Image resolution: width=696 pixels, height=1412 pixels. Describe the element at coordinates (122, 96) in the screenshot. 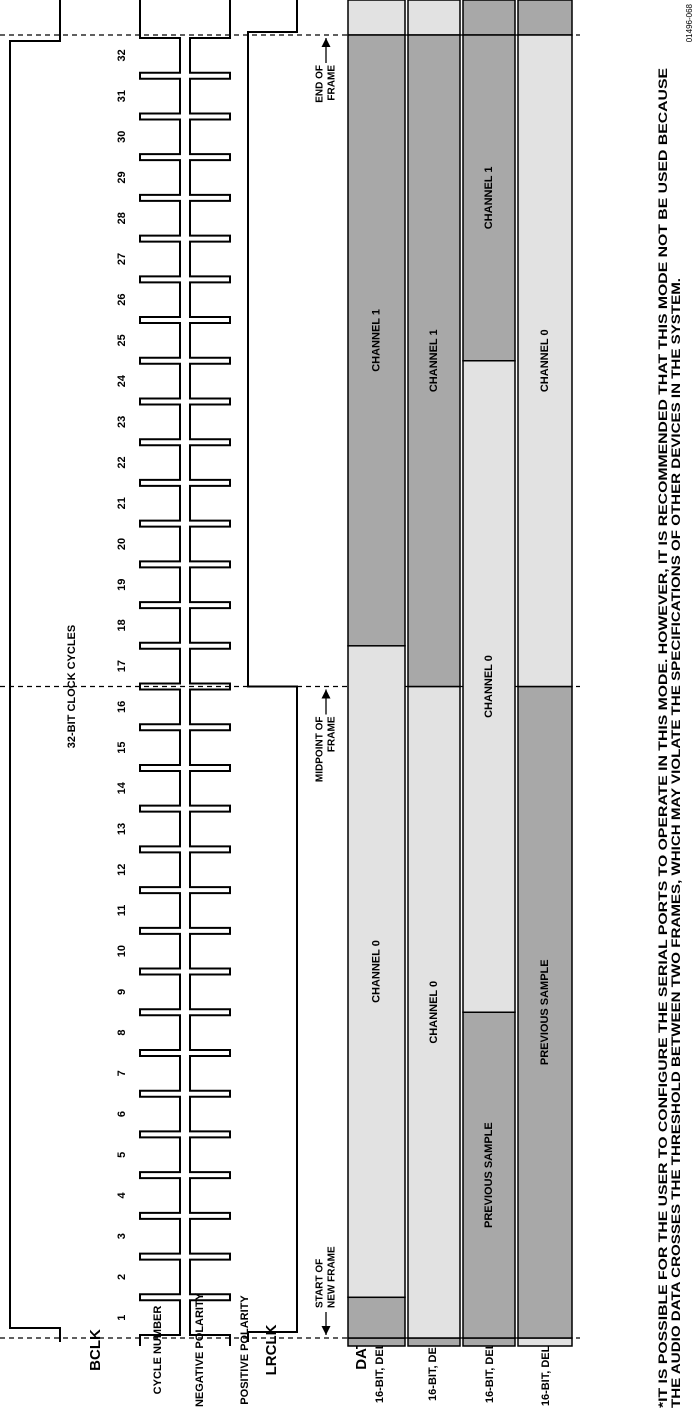

I see `cycle-number: 31` at that location.